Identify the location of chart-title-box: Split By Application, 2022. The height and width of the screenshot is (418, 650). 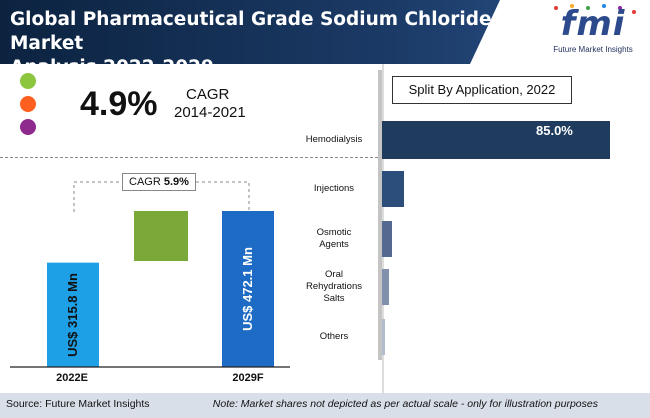
(482, 90).